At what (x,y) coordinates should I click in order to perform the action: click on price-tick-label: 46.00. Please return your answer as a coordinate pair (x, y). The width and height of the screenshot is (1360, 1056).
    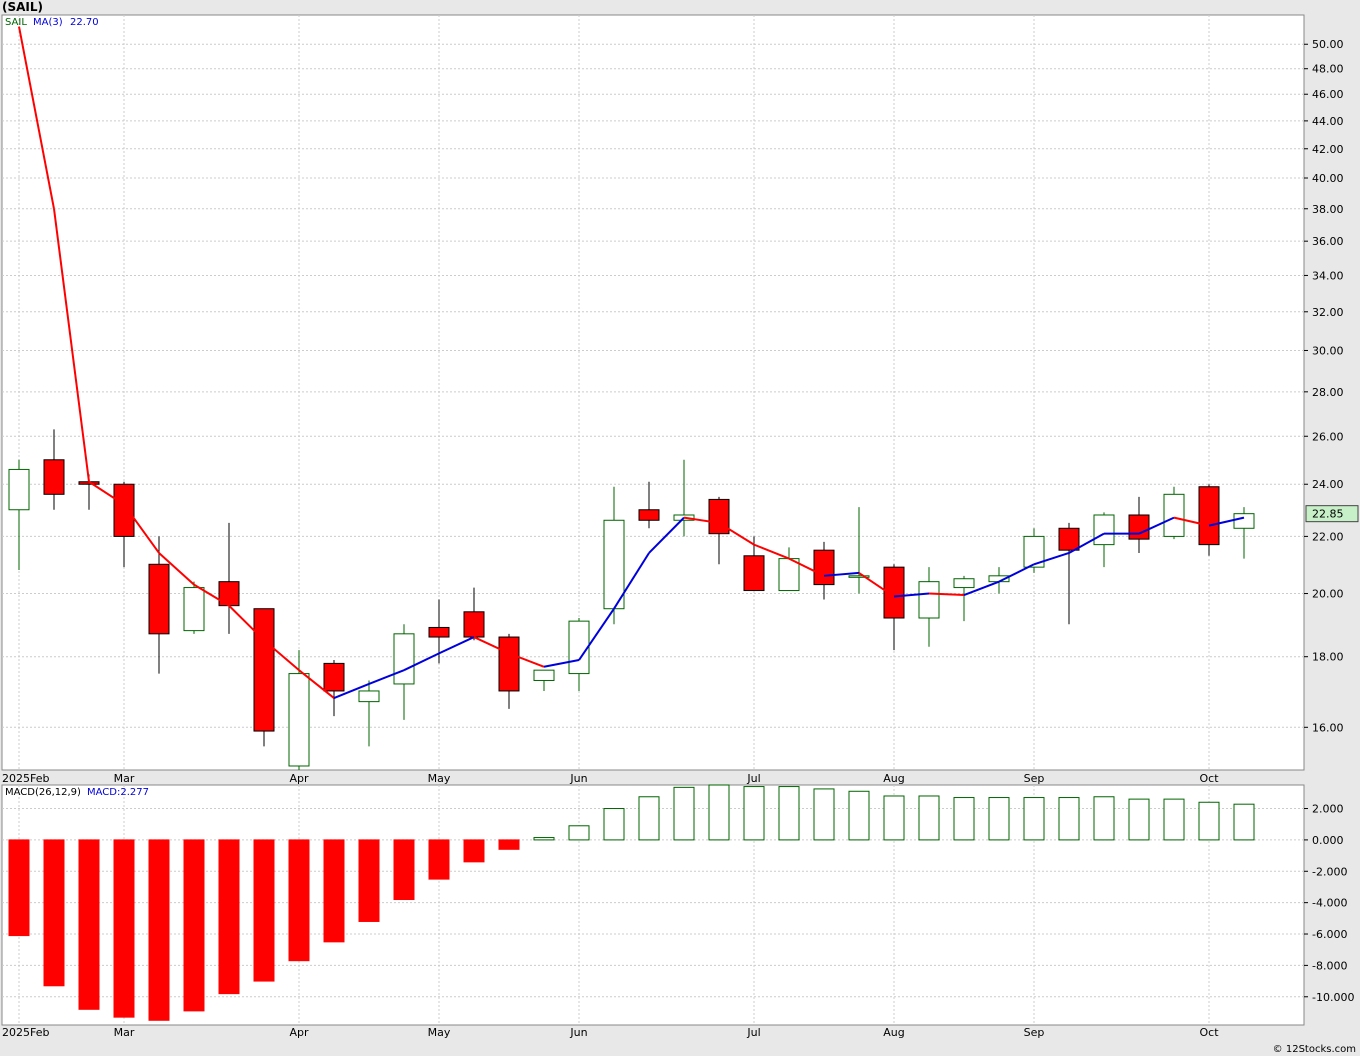
    Looking at the image, I should click on (1328, 94).